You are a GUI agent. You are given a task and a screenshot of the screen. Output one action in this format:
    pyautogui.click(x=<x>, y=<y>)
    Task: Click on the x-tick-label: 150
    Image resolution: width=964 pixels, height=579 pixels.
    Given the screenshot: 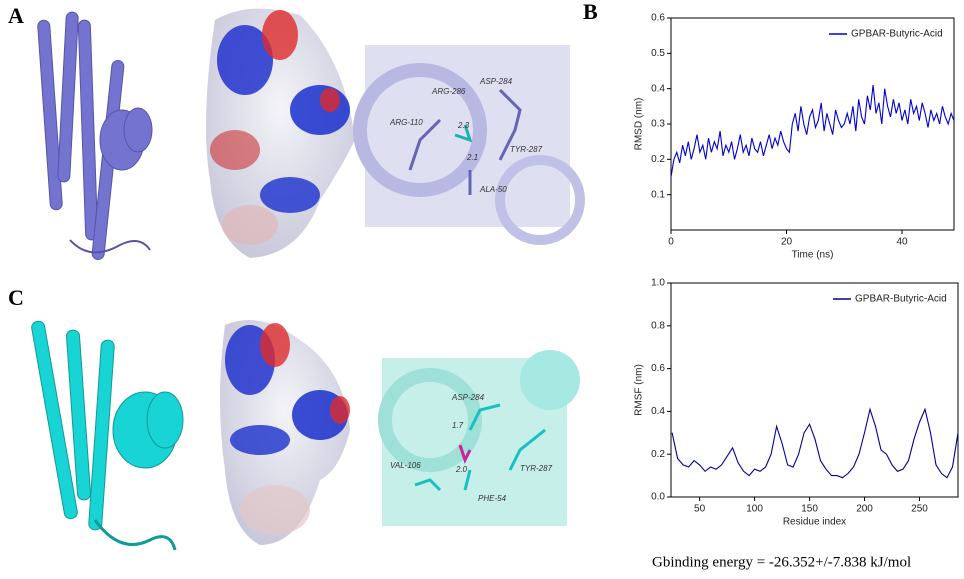 What is the action you would take?
    pyautogui.click(x=809, y=509)
    